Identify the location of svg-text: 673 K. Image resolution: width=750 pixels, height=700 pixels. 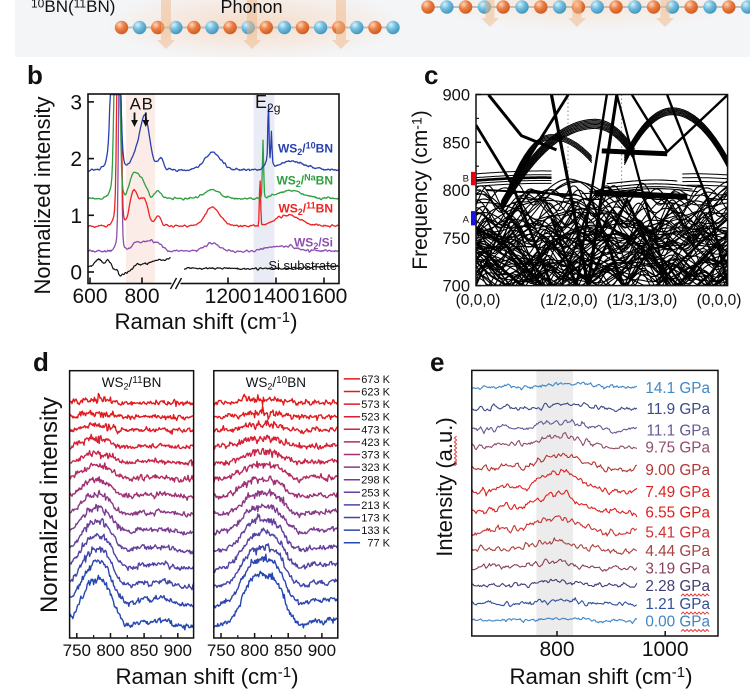
(375, 380).